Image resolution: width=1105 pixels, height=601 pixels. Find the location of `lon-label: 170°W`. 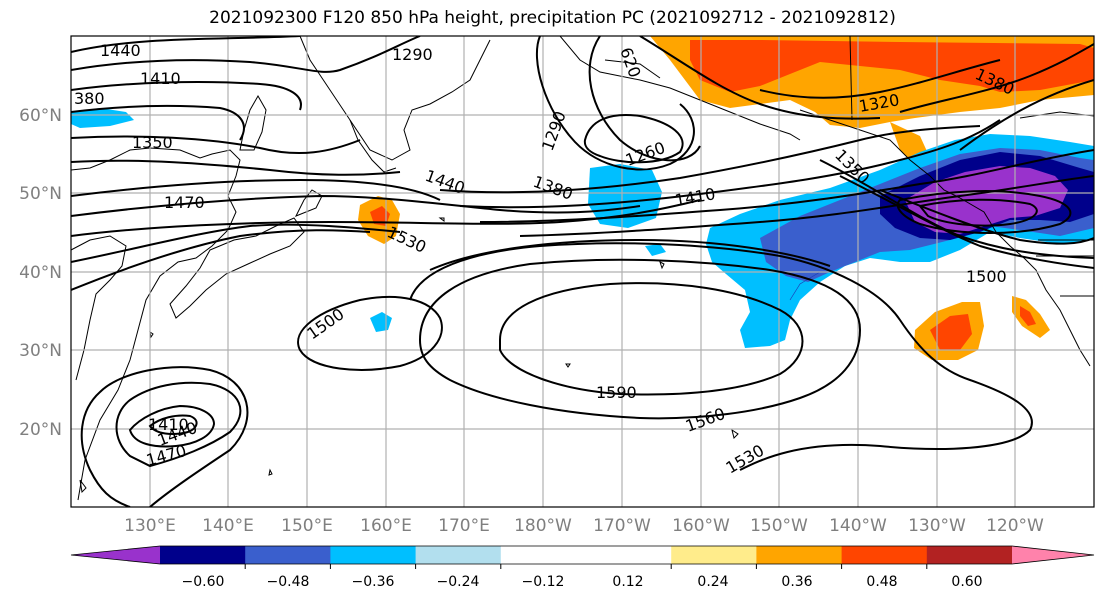

lon-label: 170°W is located at coordinates (622, 526).